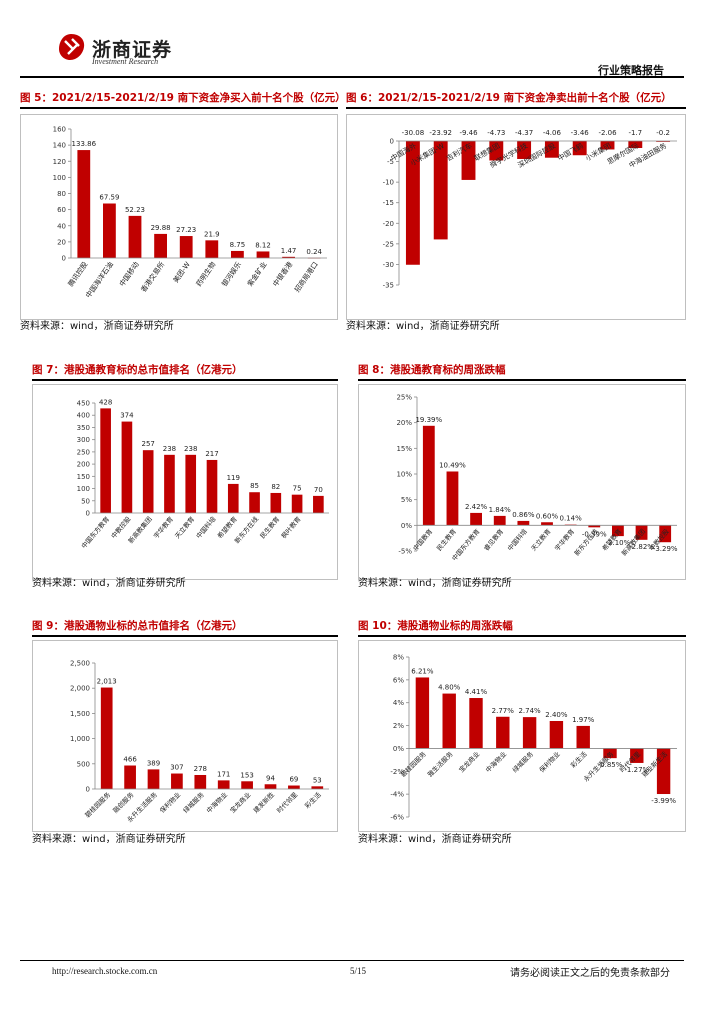 The image size is (724, 1024). Describe the element at coordinates (254, 486) in the screenshot. I see `fig7-value-label: 85` at that location.